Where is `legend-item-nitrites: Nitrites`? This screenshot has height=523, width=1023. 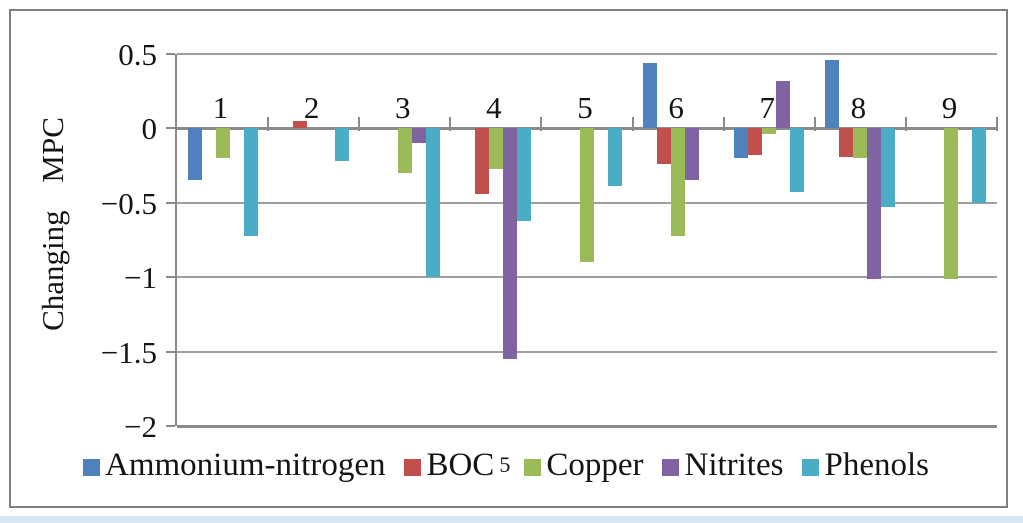
legend-item-nitrites: Nitrites is located at coordinates (725, 465).